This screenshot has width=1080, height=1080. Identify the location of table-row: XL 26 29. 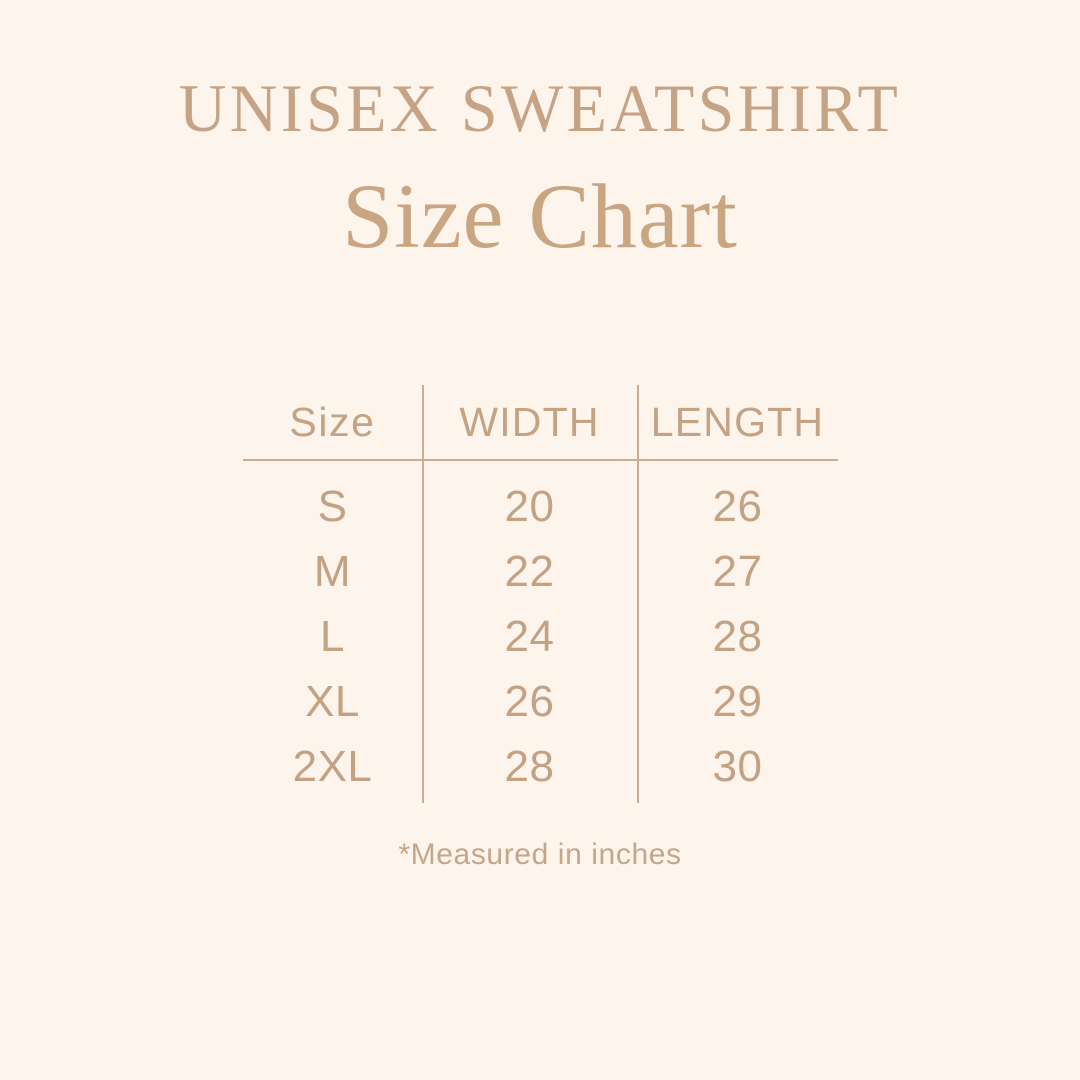
(540, 701).